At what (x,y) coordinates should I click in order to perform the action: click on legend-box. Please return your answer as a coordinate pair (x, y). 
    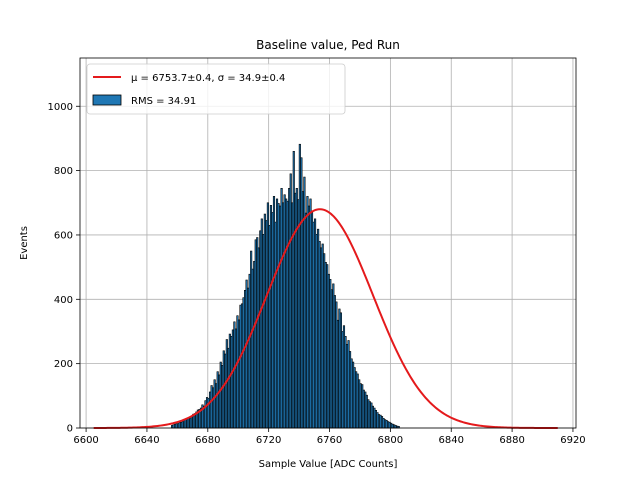
    Looking at the image, I should click on (216, 89).